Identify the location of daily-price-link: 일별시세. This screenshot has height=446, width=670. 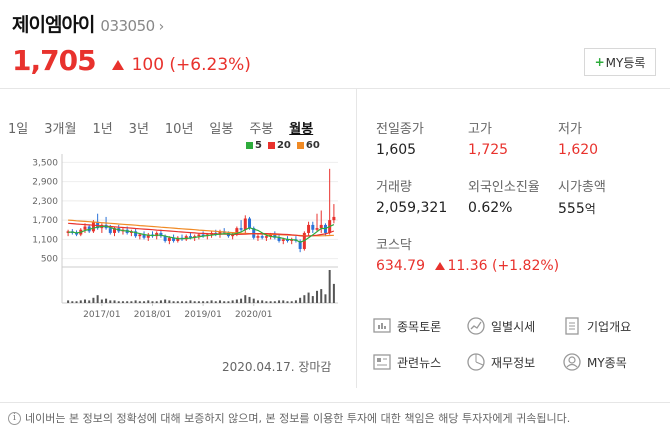
(500, 326).